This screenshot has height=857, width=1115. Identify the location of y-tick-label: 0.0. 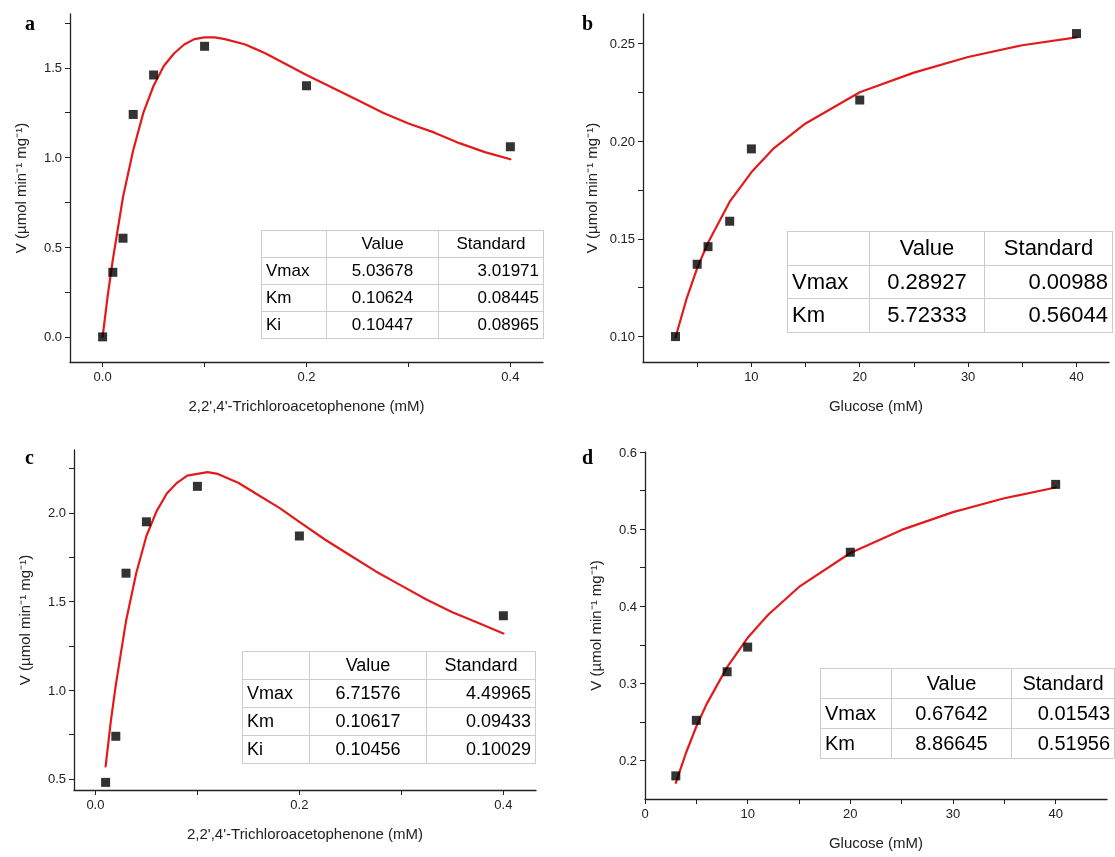
(52, 337).